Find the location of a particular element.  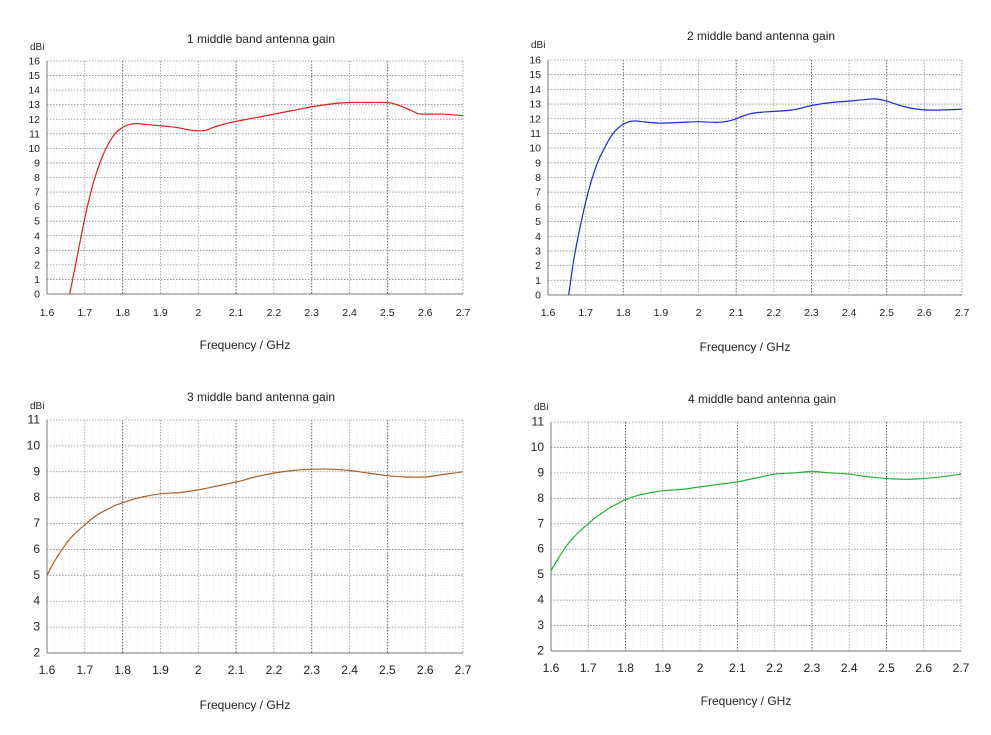

chart-title: 1 middle band antenna gain is located at coordinates (261, 39).